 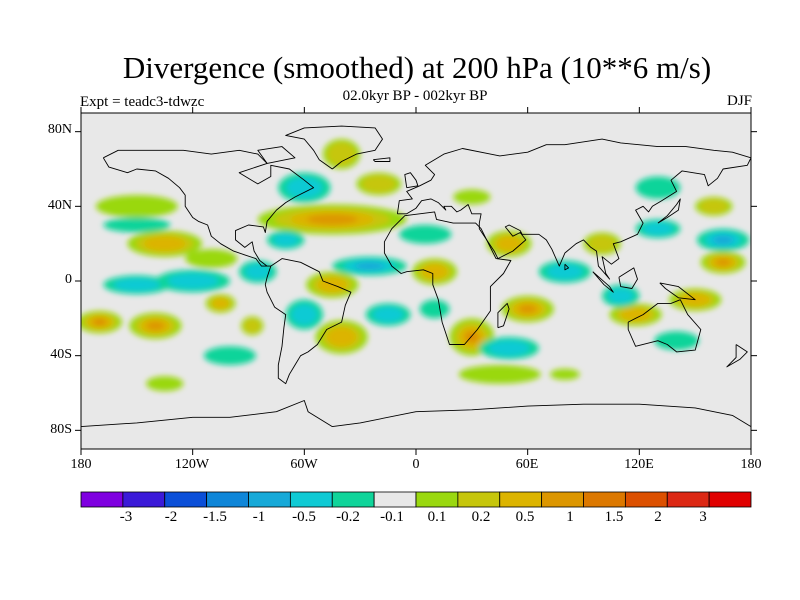 What do you see at coordinates (348, 517) in the screenshot?
I see `colorbar-label: -0.2` at bounding box center [348, 517].